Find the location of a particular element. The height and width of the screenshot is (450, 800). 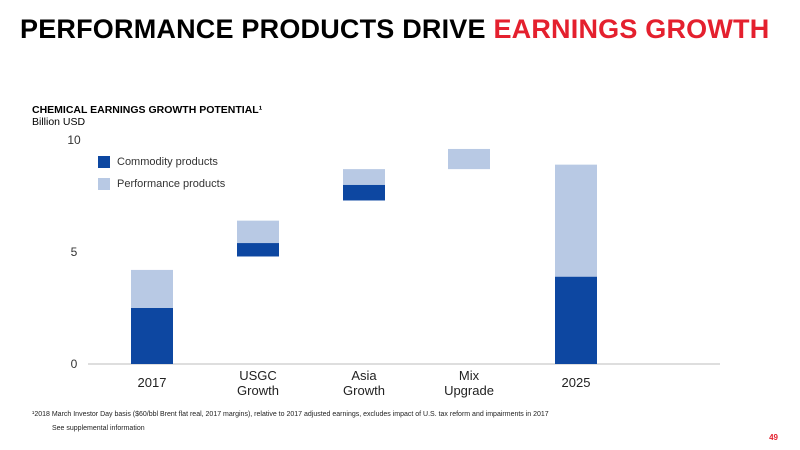

y-tick-label-1: 5 is located at coordinates (74, 252).